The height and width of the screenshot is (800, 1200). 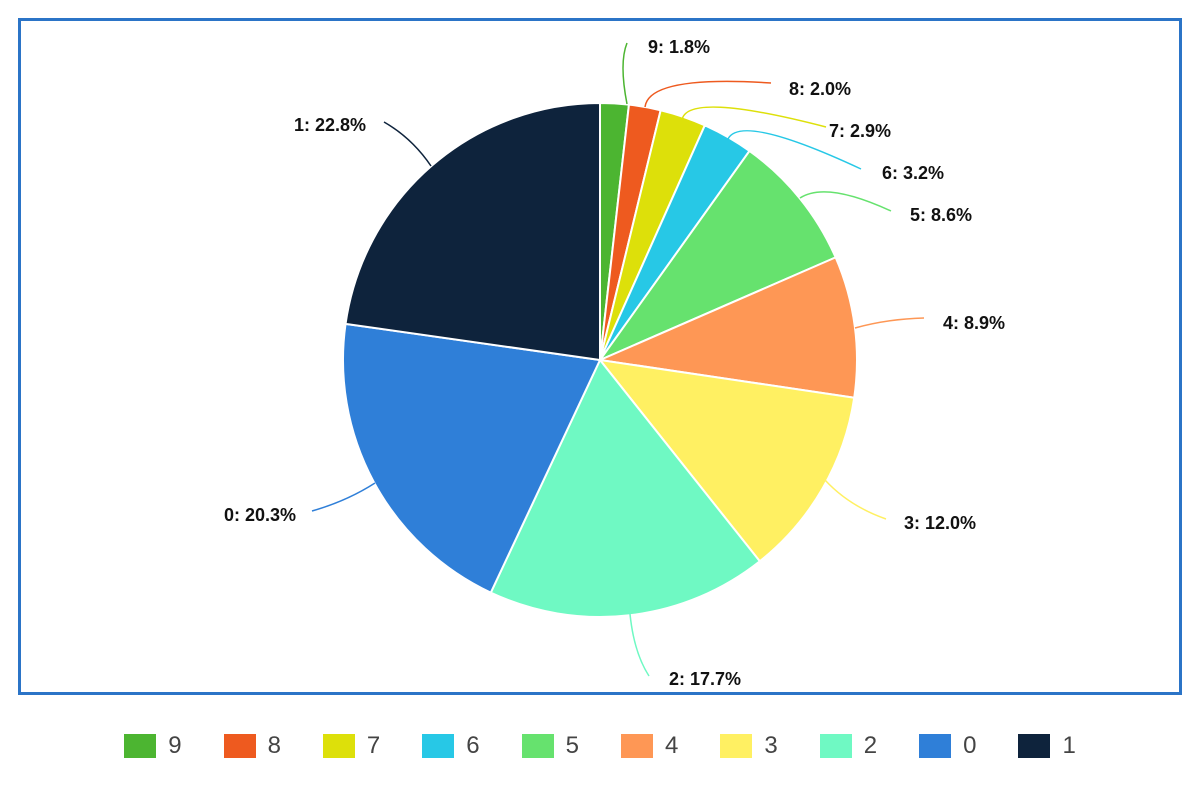 What do you see at coordinates (820, 89) in the screenshot?
I see `slice-label-8: 8: 2.0%` at bounding box center [820, 89].